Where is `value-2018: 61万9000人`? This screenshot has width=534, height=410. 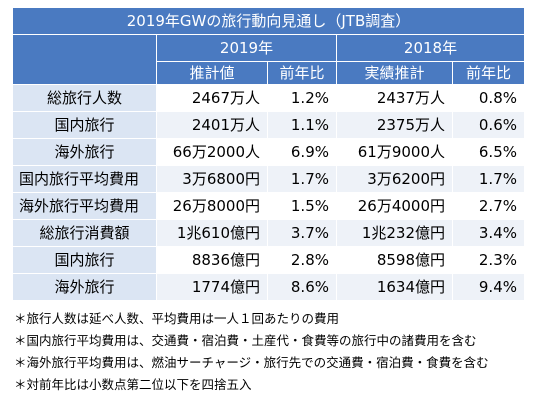 value-2018: 61万9000人 is located at coordinates (394, 152).